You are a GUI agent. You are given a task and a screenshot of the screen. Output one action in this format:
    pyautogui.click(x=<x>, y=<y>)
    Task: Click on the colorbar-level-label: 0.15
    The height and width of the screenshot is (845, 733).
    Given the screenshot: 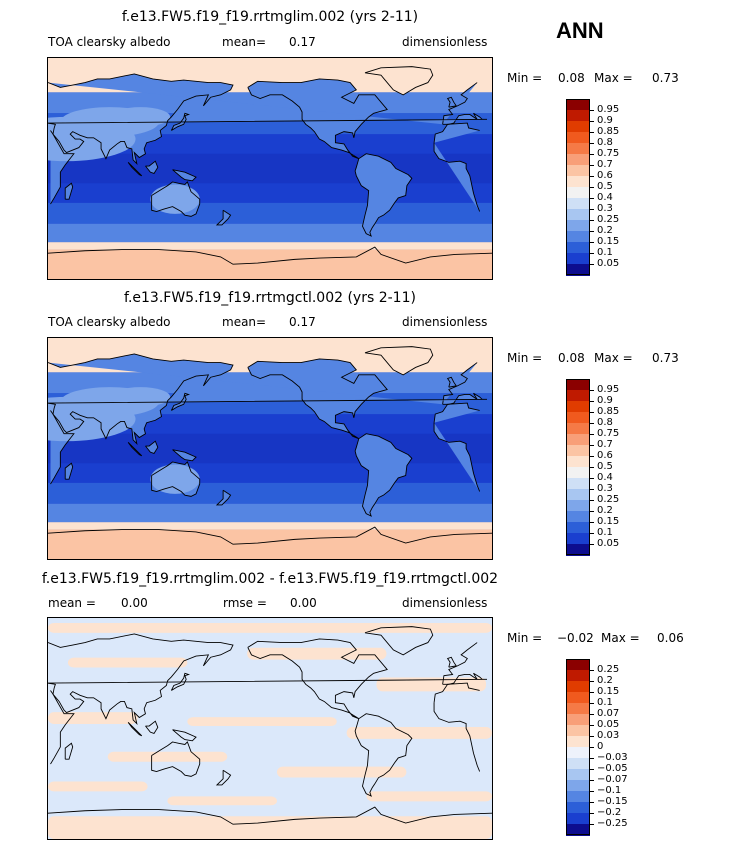 What is the action you would take?
    pyautogui.click(x=608, y=691)
    